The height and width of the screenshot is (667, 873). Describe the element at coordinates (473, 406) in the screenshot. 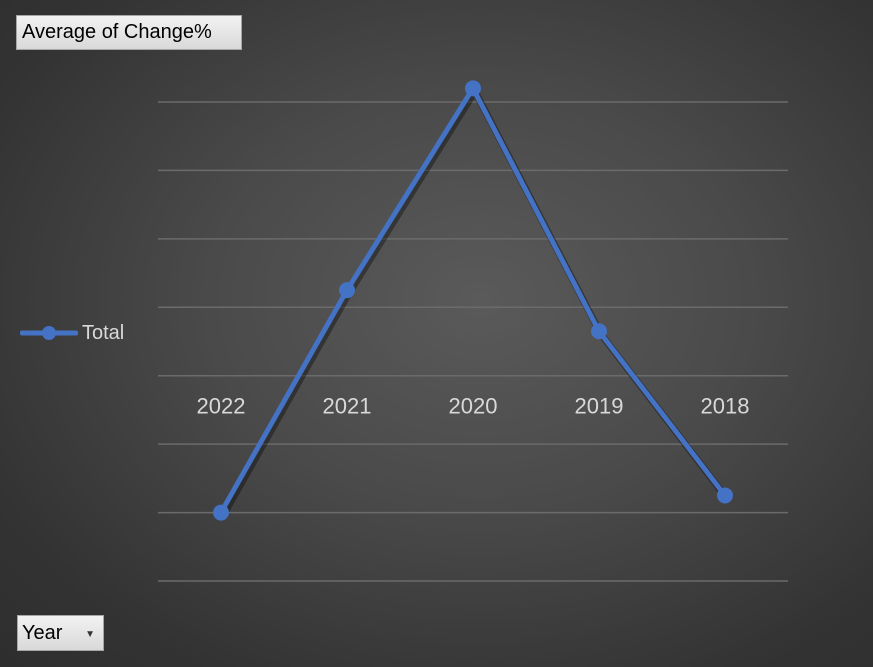

I see `x-tick-label: 2020` at that location.